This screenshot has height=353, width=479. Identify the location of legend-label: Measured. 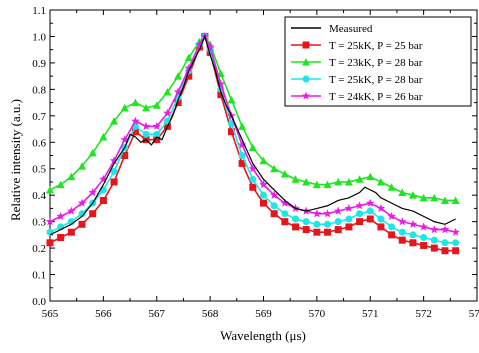
(351, 29).